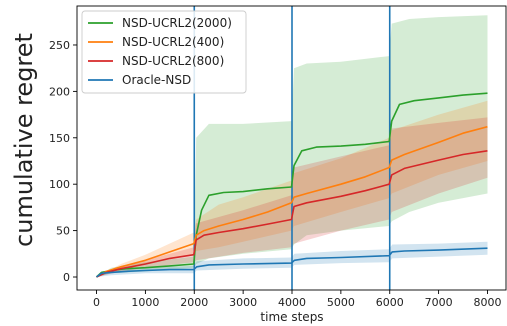 The width and height of the screenshot is (507, 326). What do you see at coordinates (59, 45) in the screenshot?
I see `y-tick-label: 250` at bounding box center [59, 45].